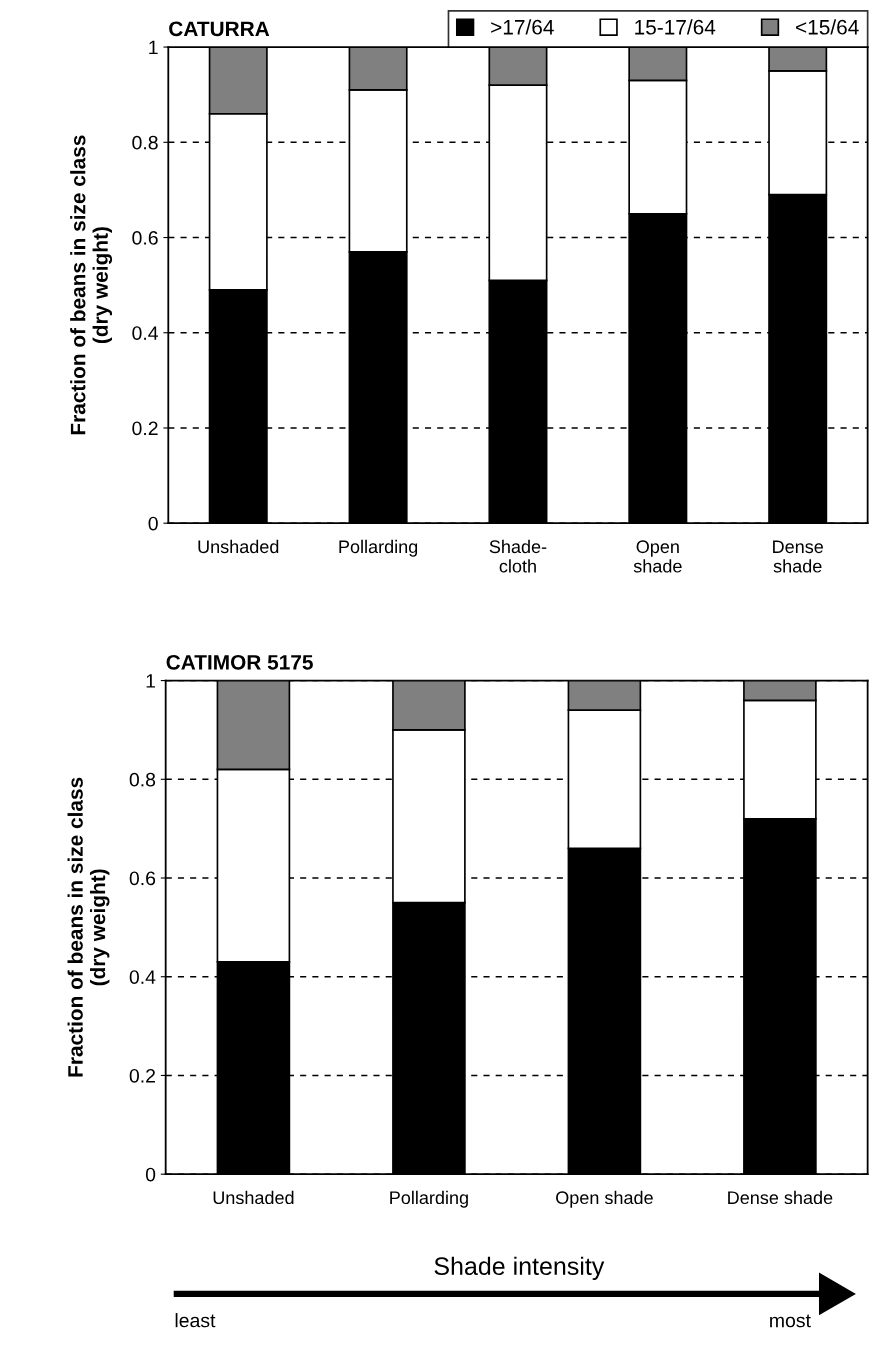 The width and height of the screenshot is (872, 1345). What do you see at coordinates (219, 29) in the screenshot?
I see `chart-title: CATURRA` at bounding box center [219, 29].